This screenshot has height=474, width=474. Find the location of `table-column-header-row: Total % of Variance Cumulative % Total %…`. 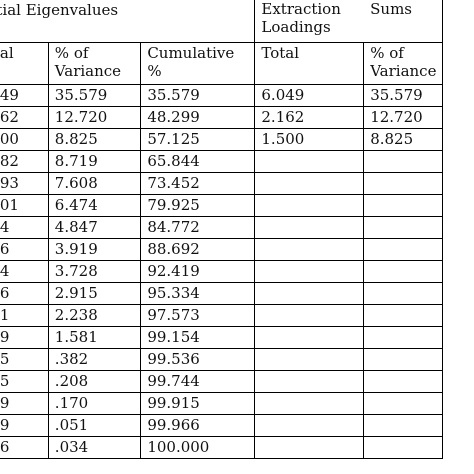

table-column-header-row: Total % of Variance Cumulative % Total %… is located at coordinates (221, 63).